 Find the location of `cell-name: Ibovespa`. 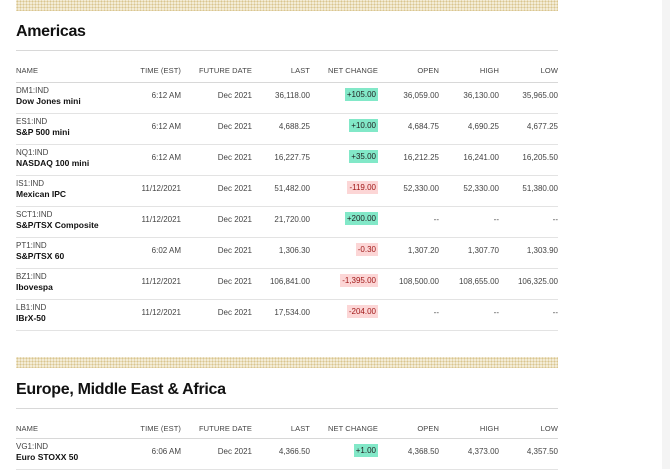

cell-name: Ibovespa is located at coordinates (34, 287).